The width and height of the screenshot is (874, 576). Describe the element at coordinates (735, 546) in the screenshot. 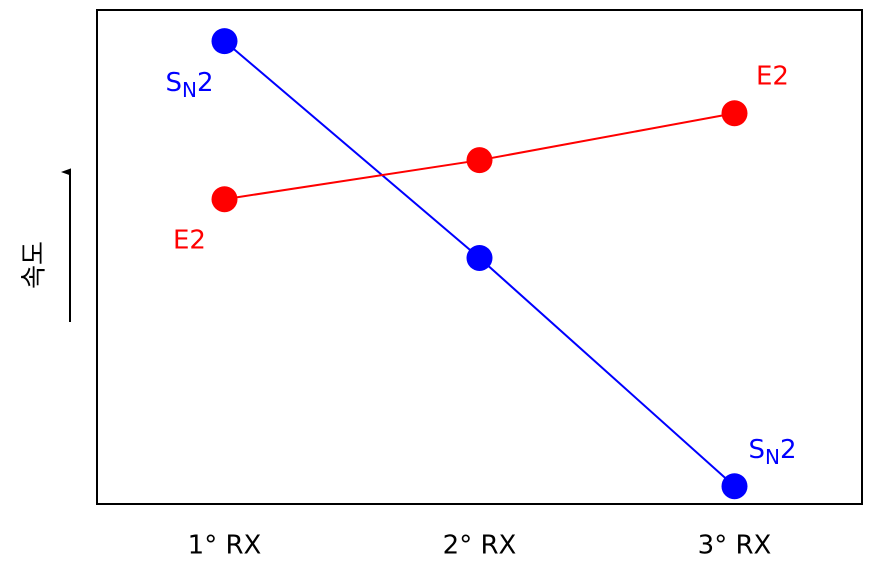

I see `x-tick-label: 3° RX` at that location.